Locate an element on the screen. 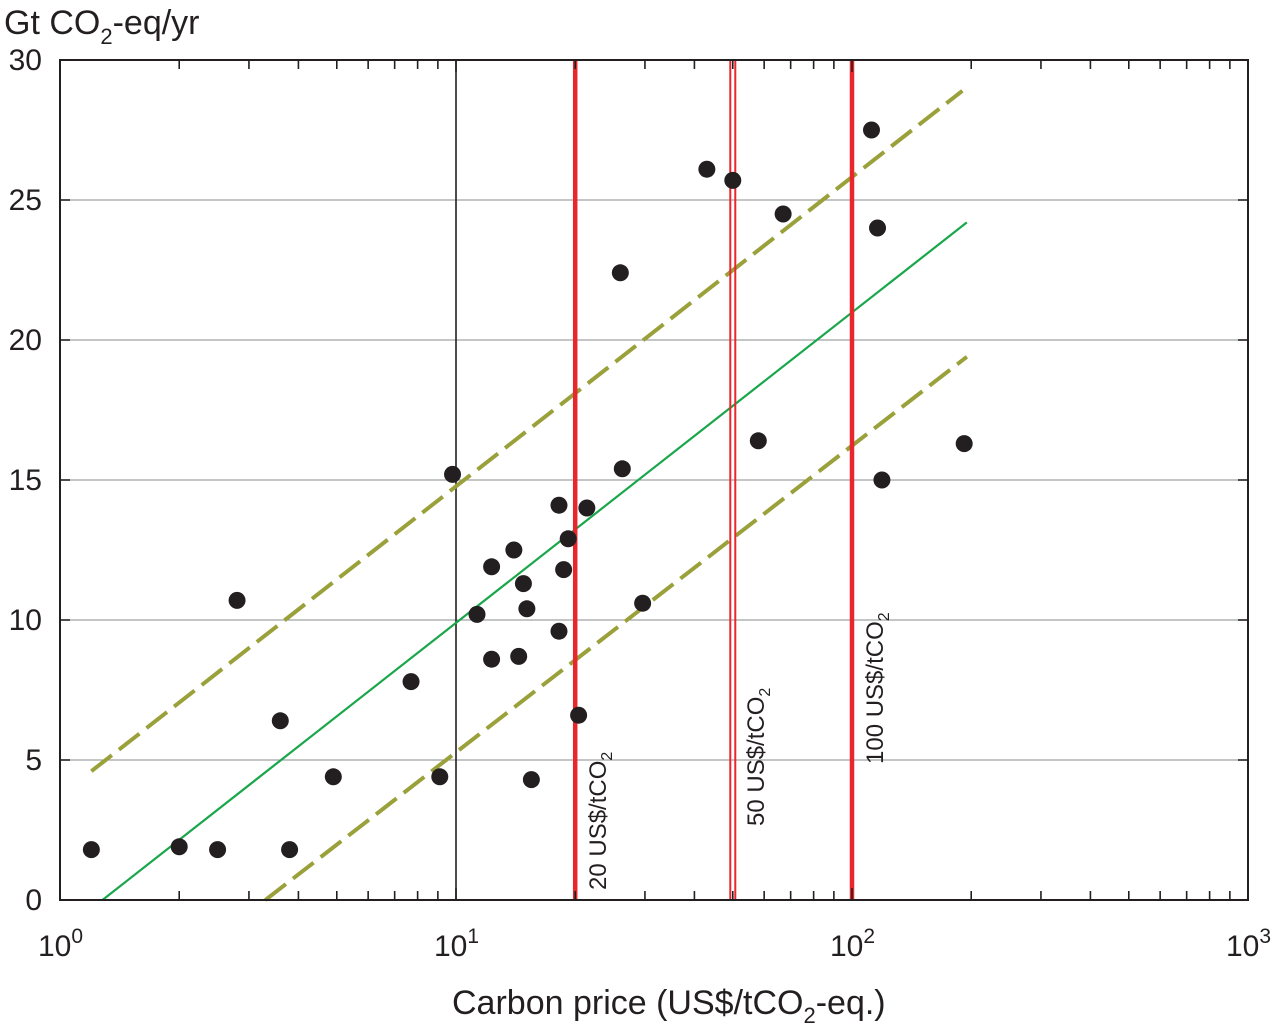 This screenshot has width=1280, height=1026. y-tick-label: 30 is located at coordinates (25, 60).